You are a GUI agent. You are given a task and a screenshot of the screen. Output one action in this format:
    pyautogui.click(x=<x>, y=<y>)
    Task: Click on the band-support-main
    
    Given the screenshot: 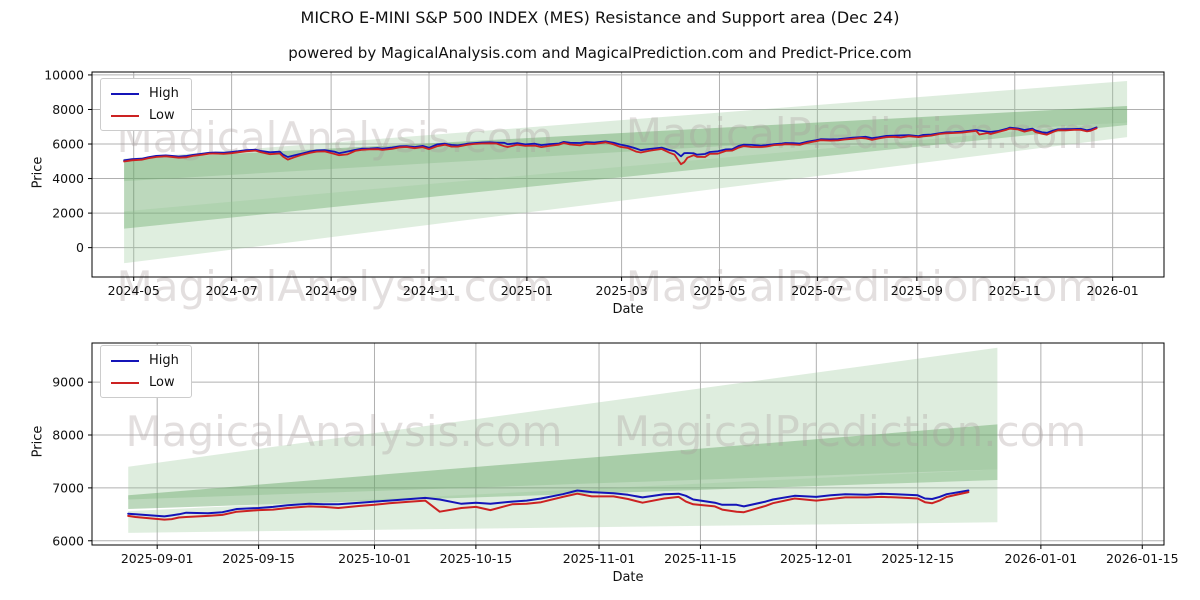 What is the action you would take?
    pyautogui.click(x=563, y=467)
    